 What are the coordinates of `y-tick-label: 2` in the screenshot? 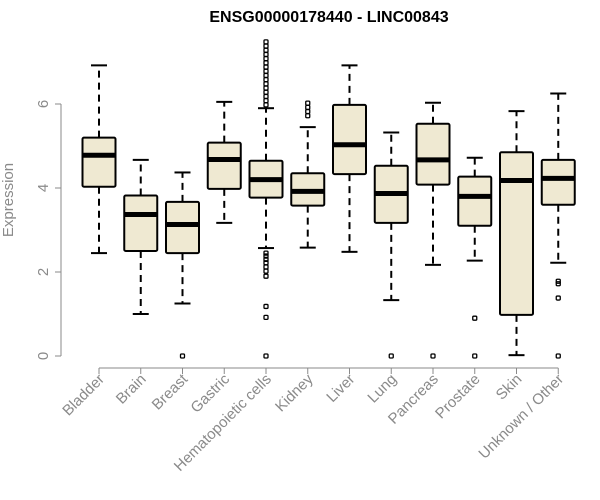 It's located at (43, 272).